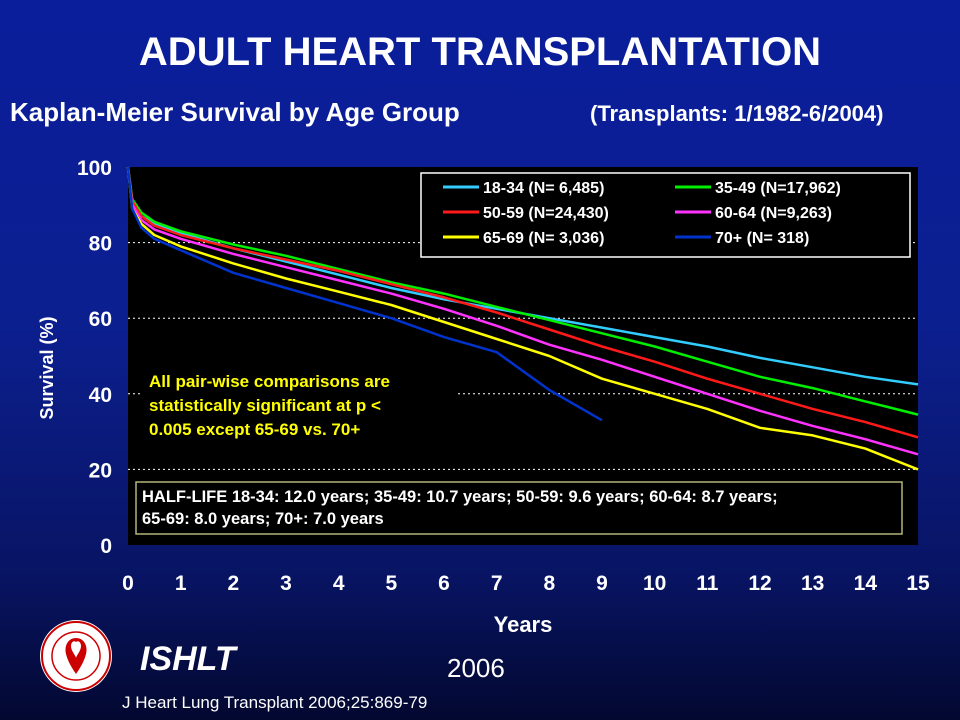  Describe the element at coordinates (773, 213) in the screenshot. I see `legend-entry: 60-64 (N=9,263)` at that location.